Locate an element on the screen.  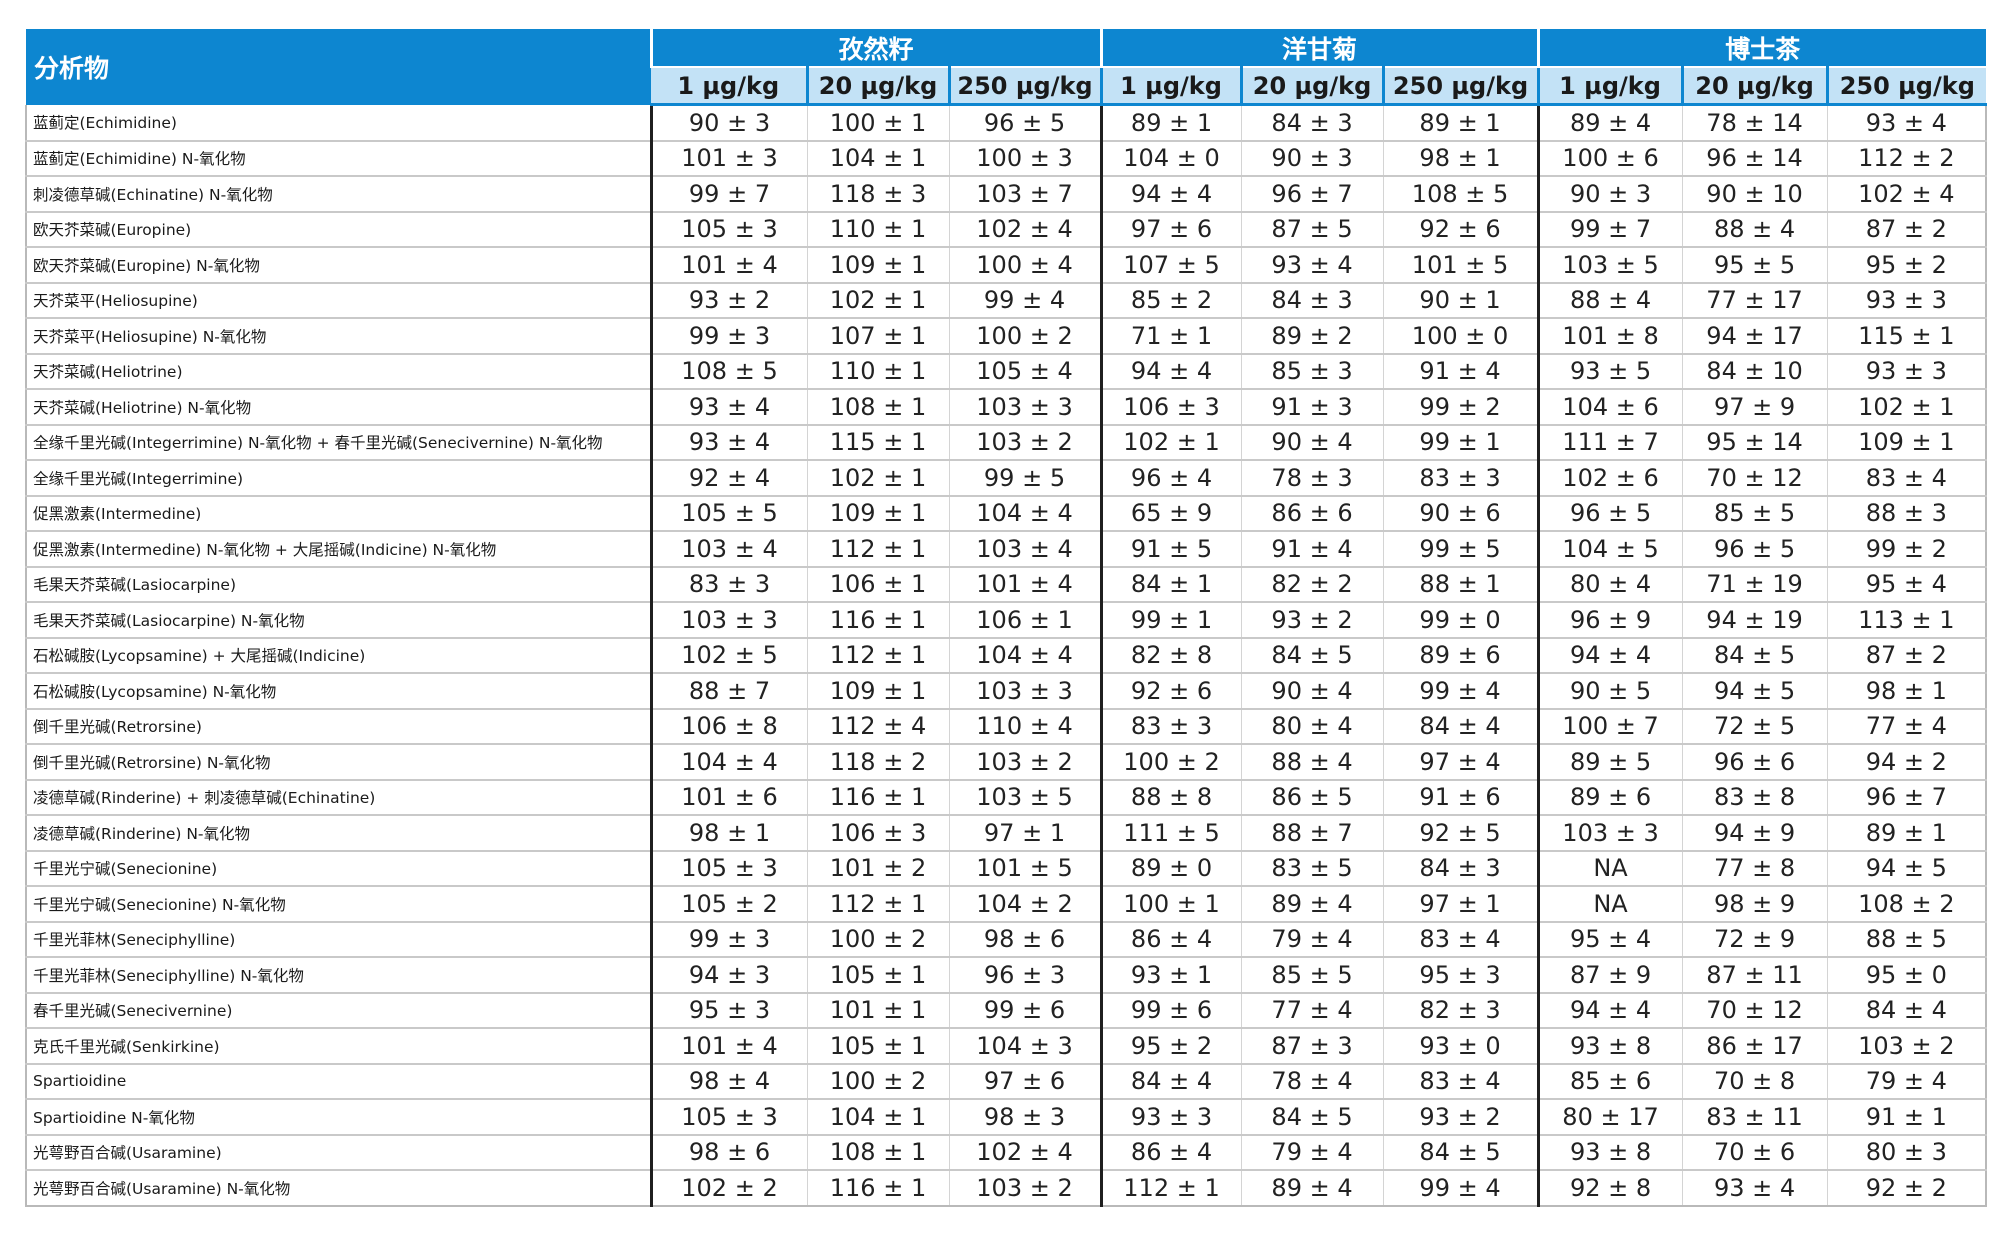
recovery-value-cell: 84 ± 10 is located at coordinates (1754, 371).